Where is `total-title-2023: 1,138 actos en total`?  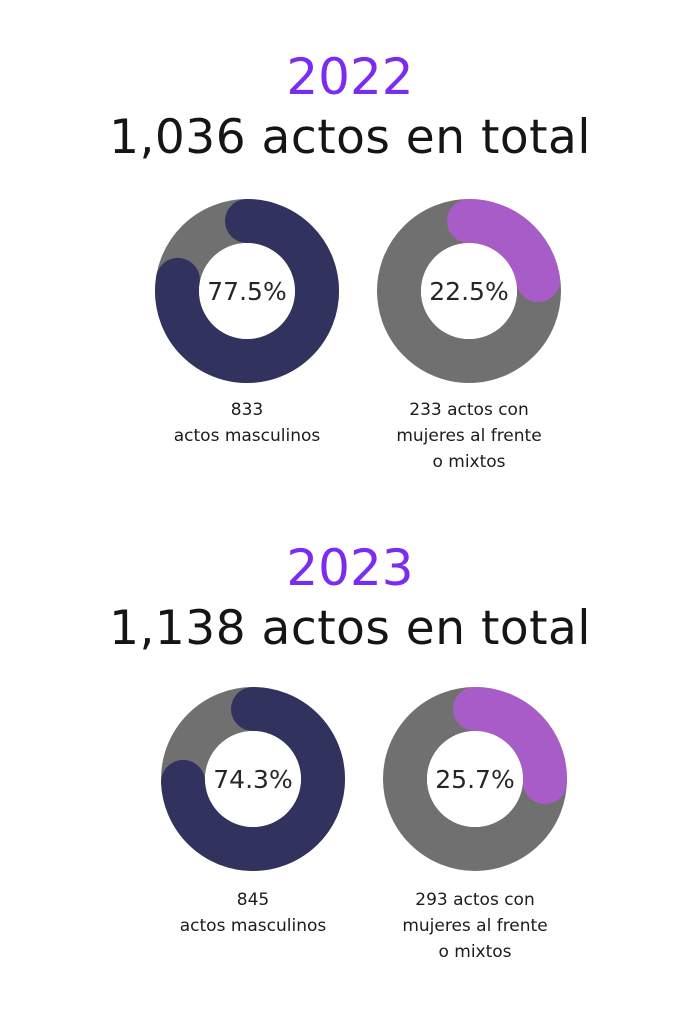
total-title-2023: 1,138 actos en total is located at coordinates (350, 628).